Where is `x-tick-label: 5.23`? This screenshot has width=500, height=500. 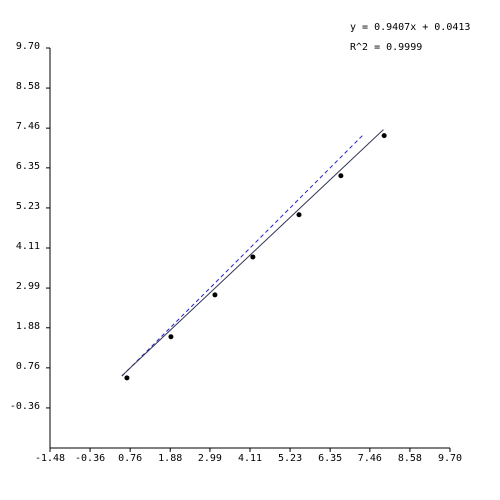 x-tick-label: 5.23 is located at coordinates (290, 458).